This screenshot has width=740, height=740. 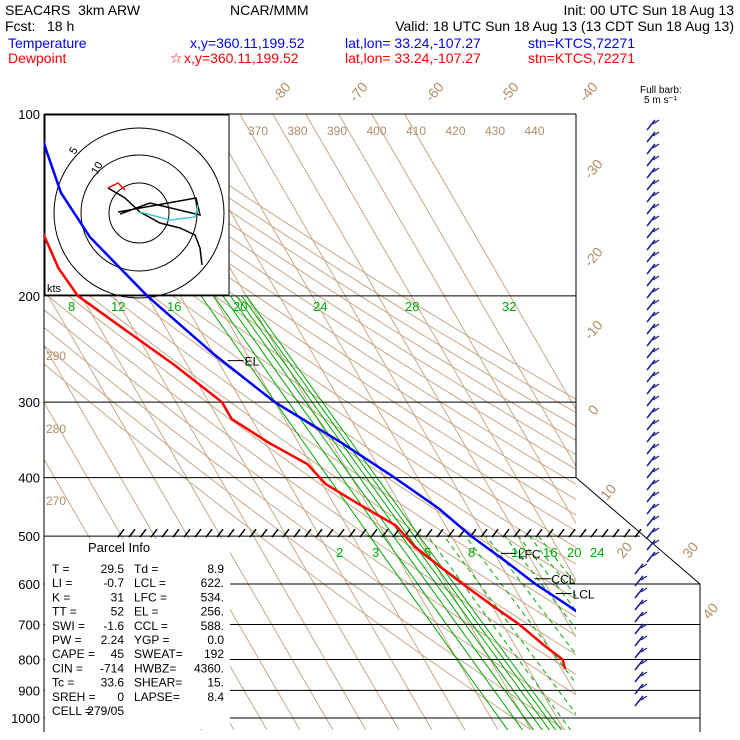 I want to click on hodograph-ring-label: 10, so click(x=97, y=168).